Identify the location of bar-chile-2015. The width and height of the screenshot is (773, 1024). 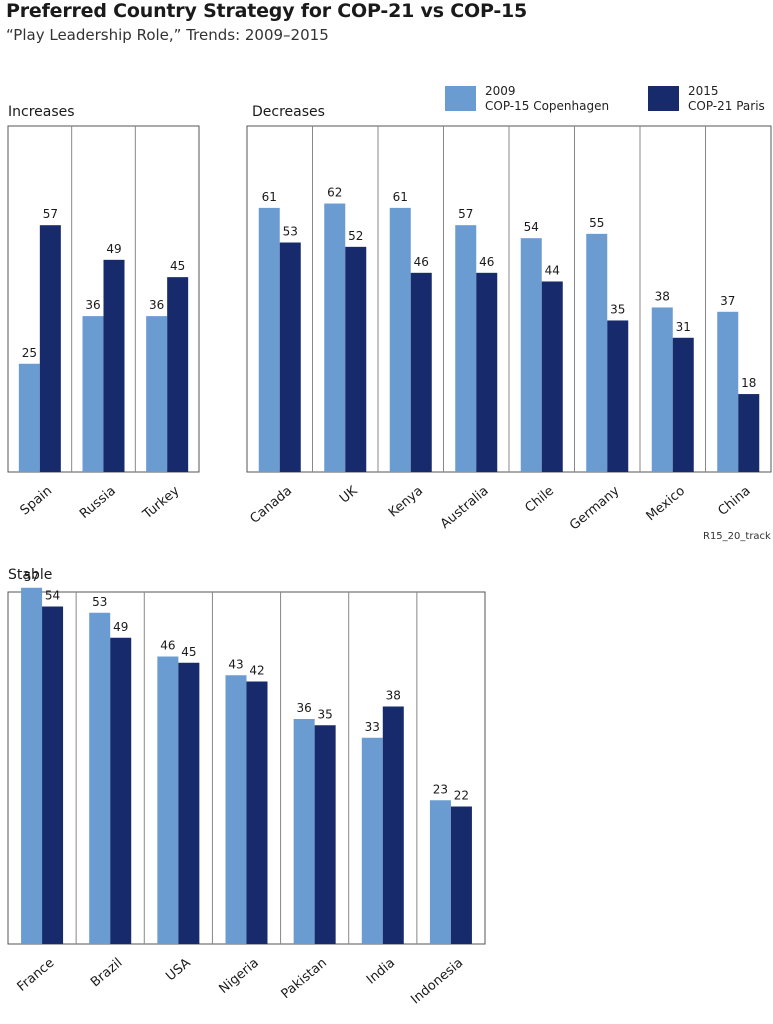
(552, 376).